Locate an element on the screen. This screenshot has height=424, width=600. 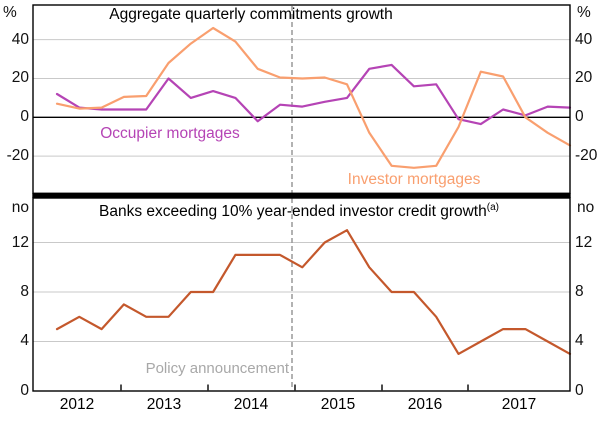
x-axis-year-label: 2014 is located at coordinates (251, 404).